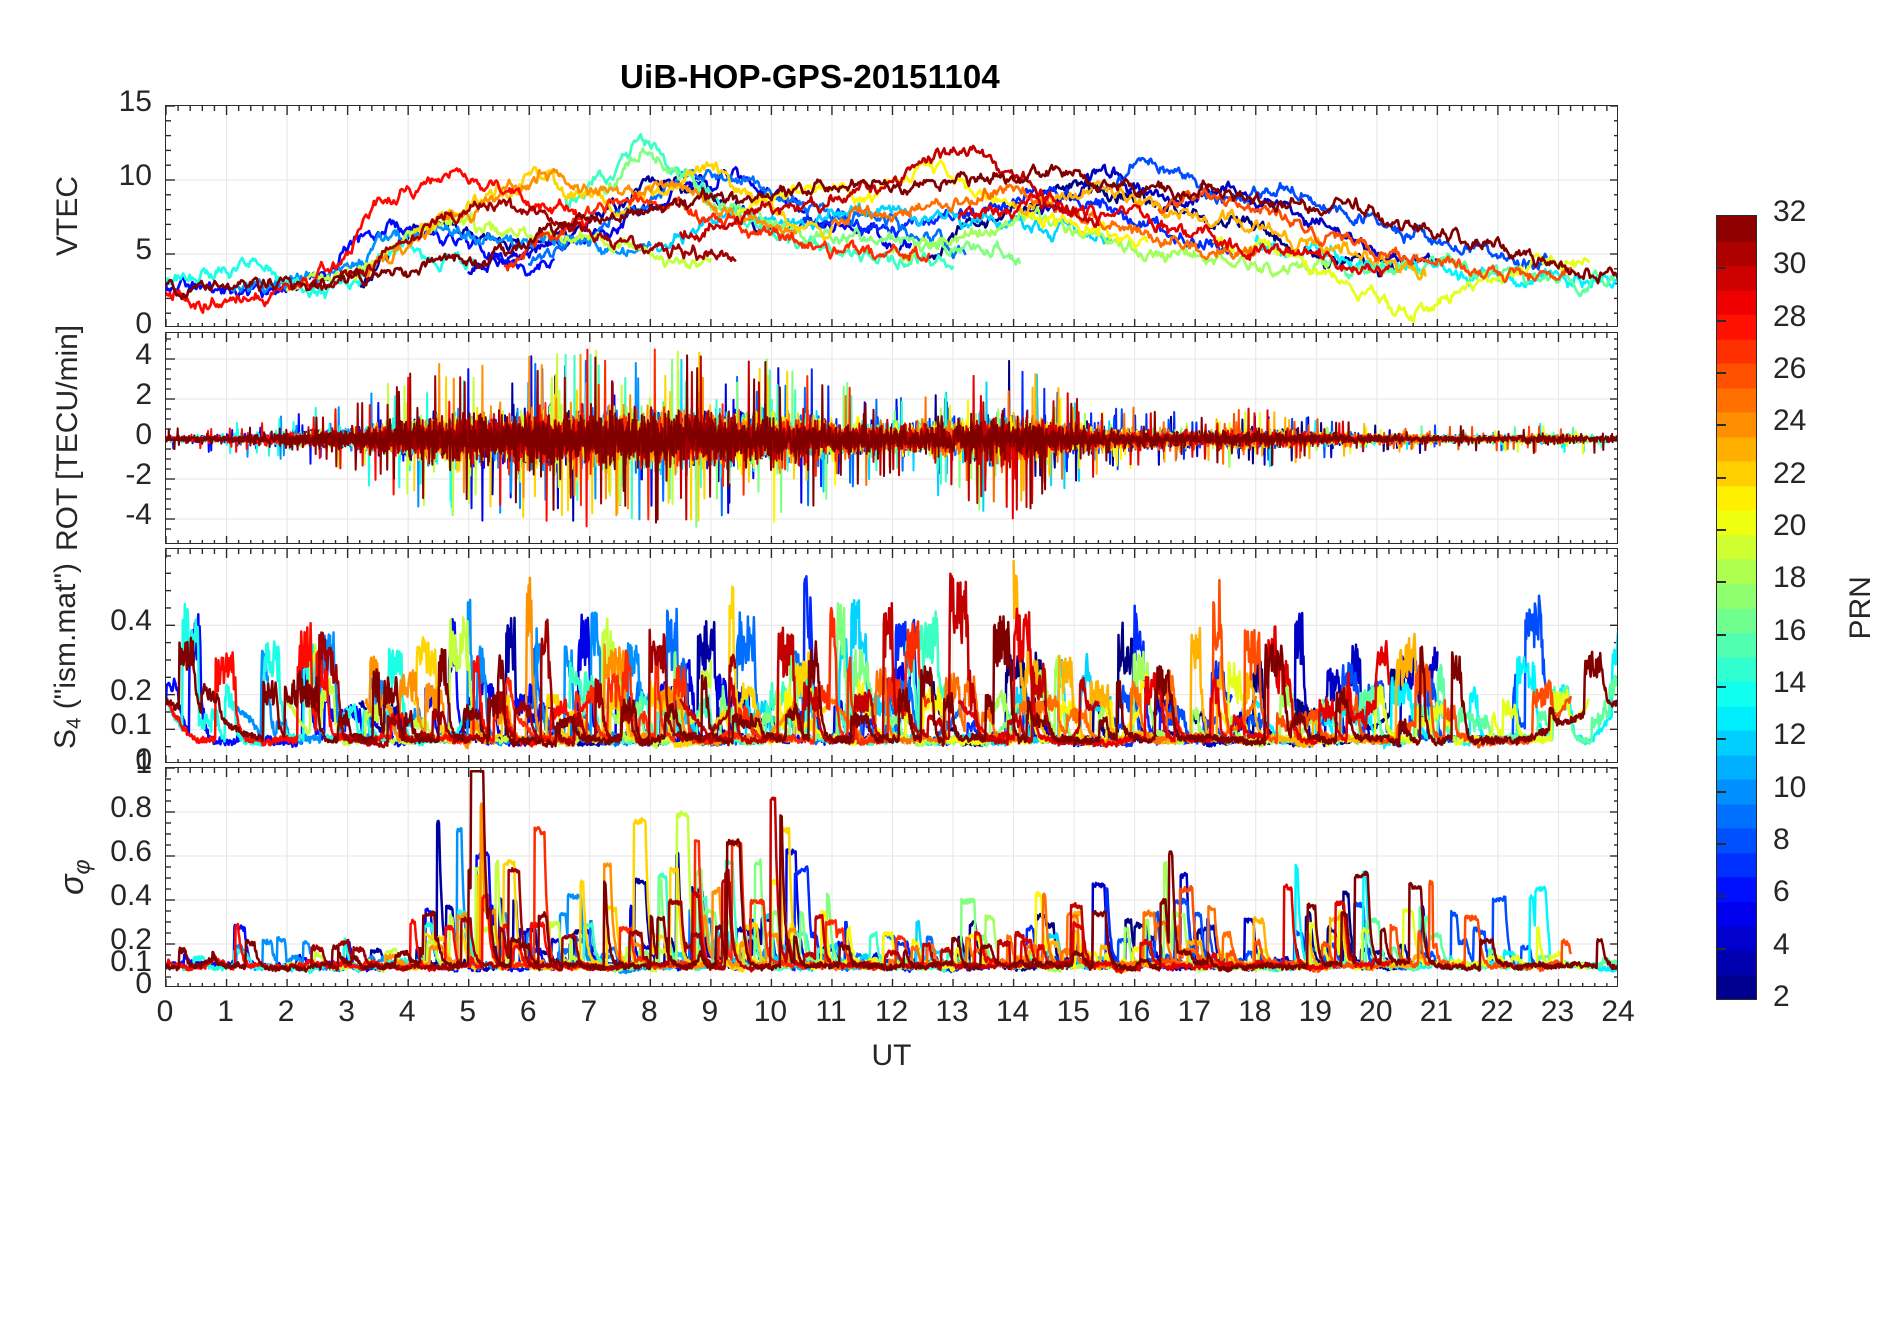 This screenshot has width=1902, height=1330. I want to click on vtec-panel-ytick-10: 10, so click(135, 175).